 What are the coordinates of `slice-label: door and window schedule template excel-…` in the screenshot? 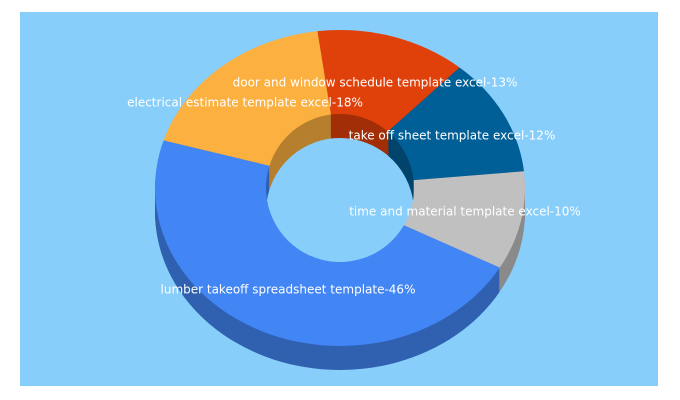 It's located at (375, 83).